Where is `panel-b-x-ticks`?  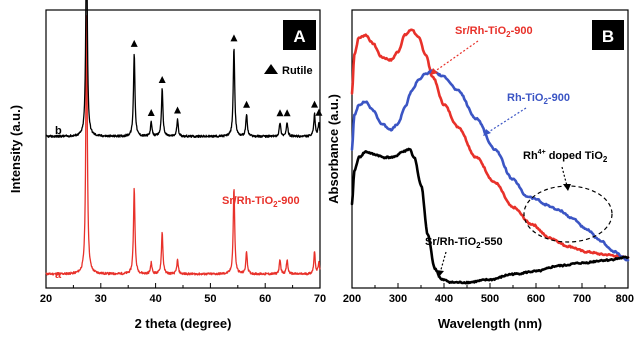
panel-b-x-ticks is located at coordinates (490, 285).